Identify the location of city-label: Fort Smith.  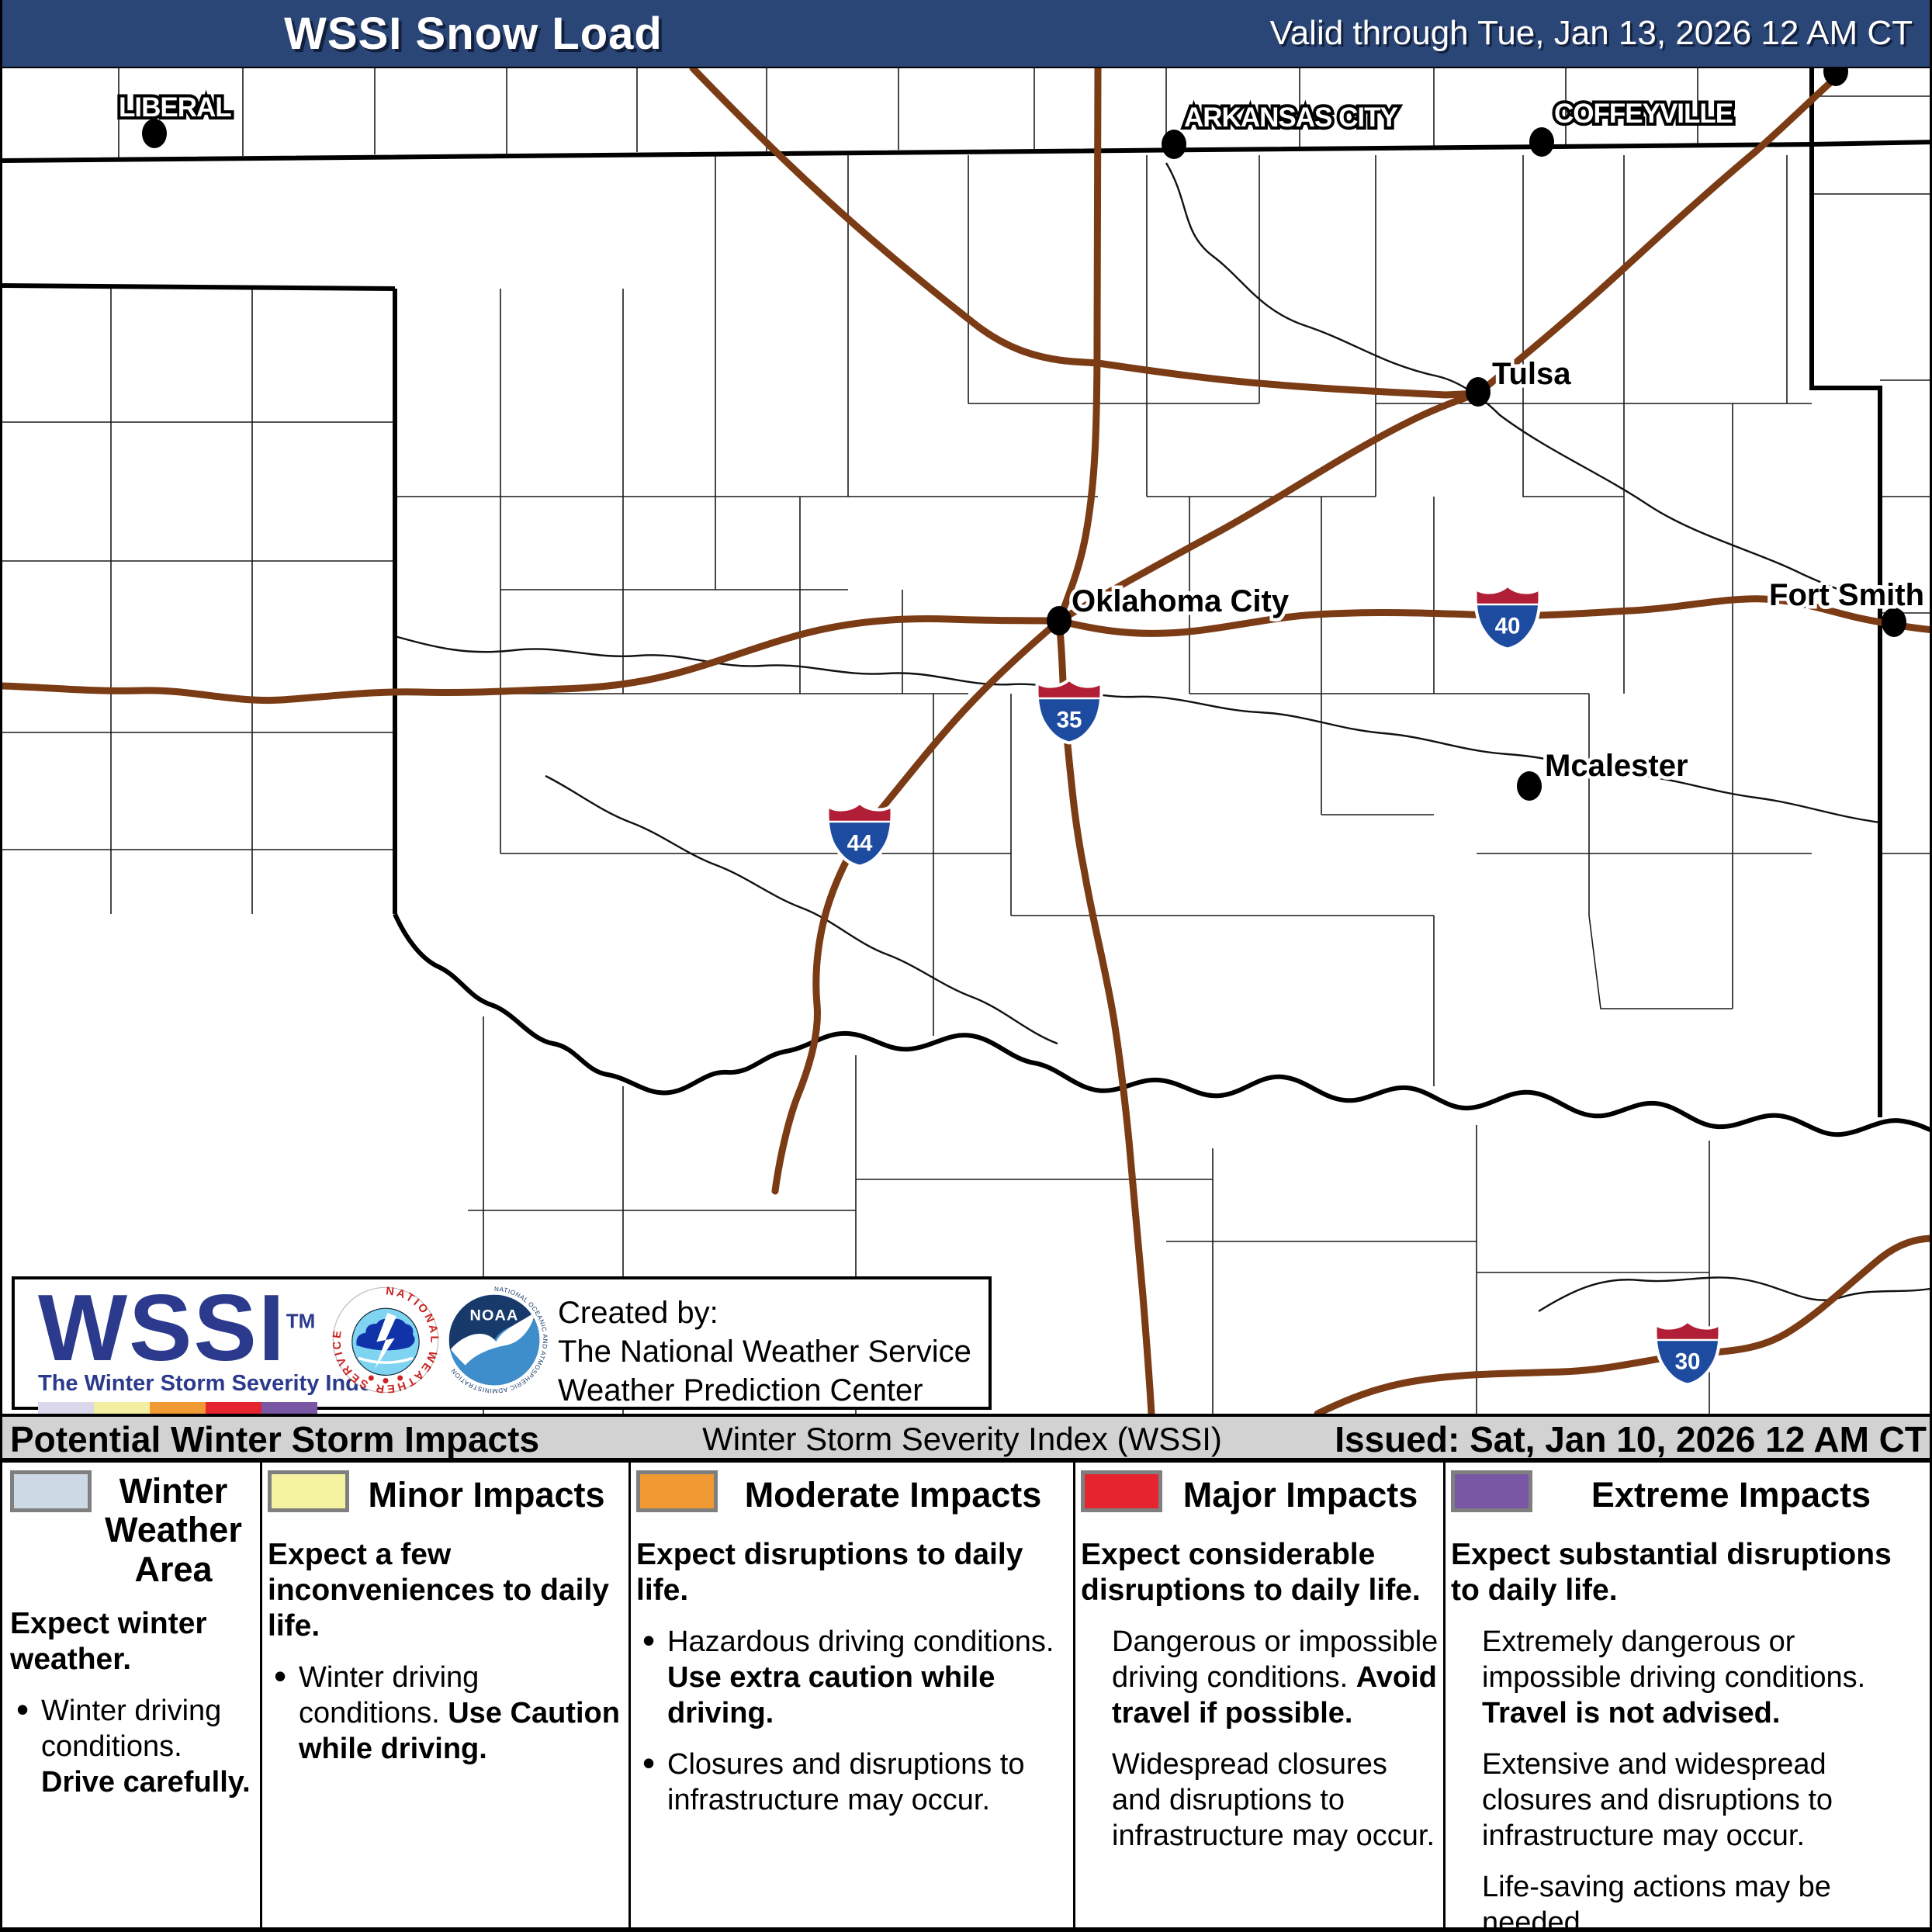
(1846, 595).